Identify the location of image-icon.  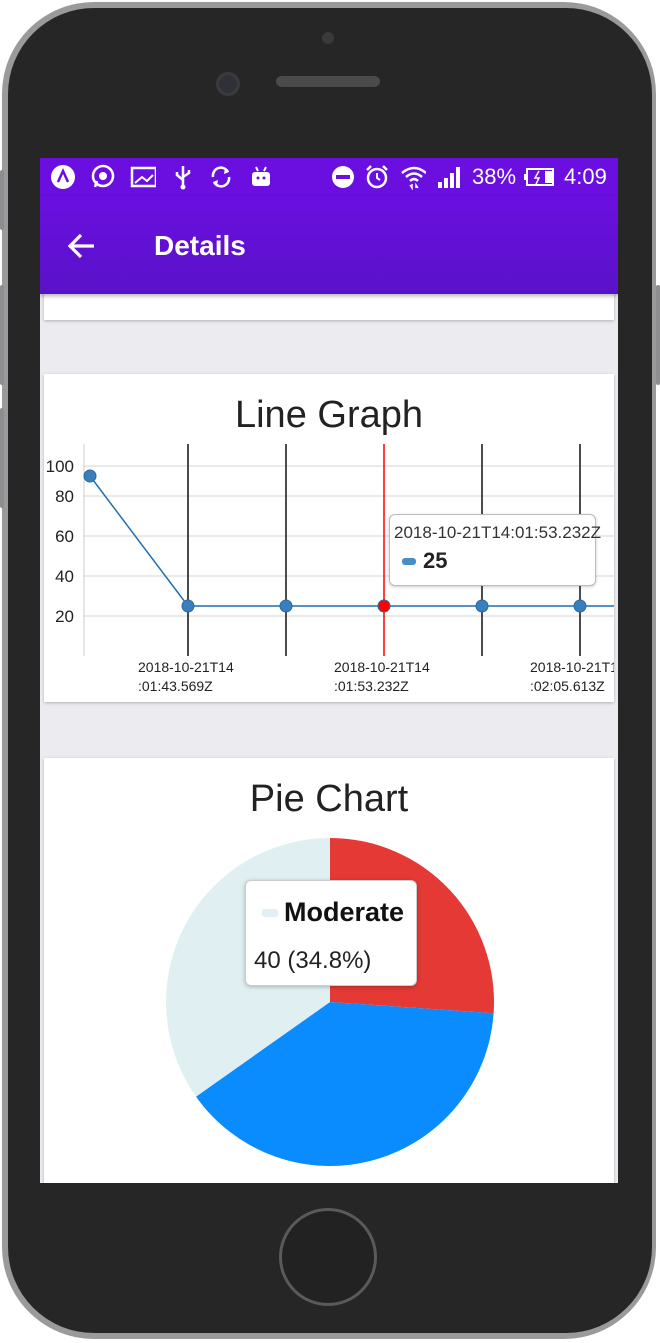
(143, 177).